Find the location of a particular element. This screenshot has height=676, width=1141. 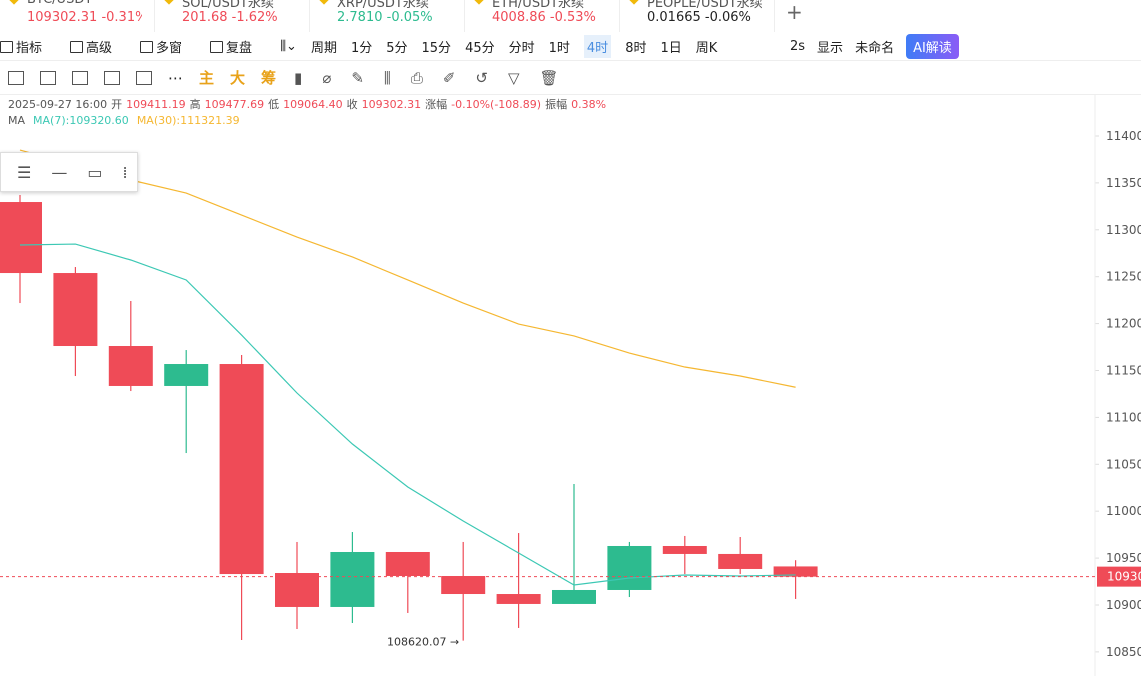

tool-button: 高级 is located at coordinates (98, 46).